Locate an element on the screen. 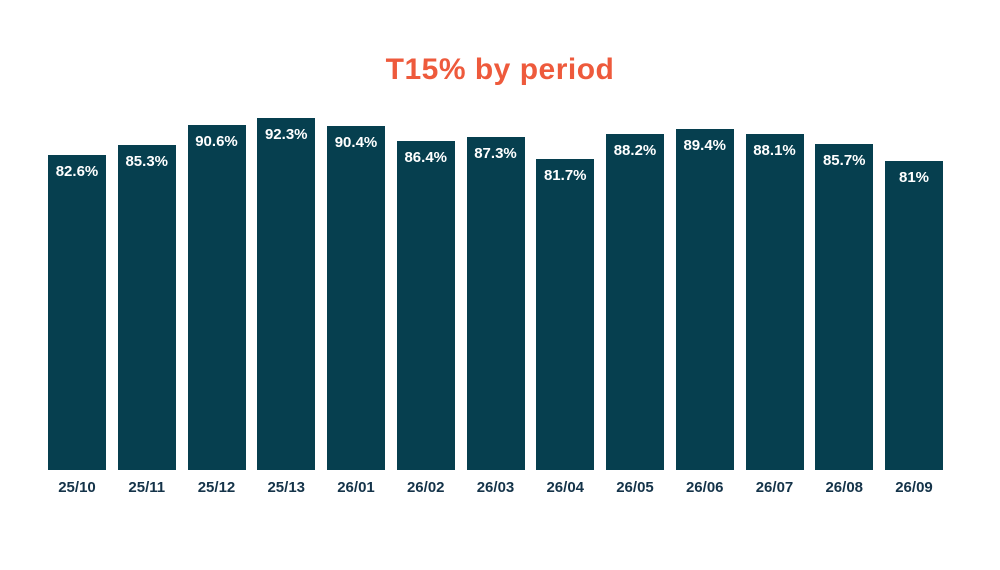 The width and height of the screenshot is (1000, 570). bar-column: 92.3% 25/13 is located at coordinates (286, 307).